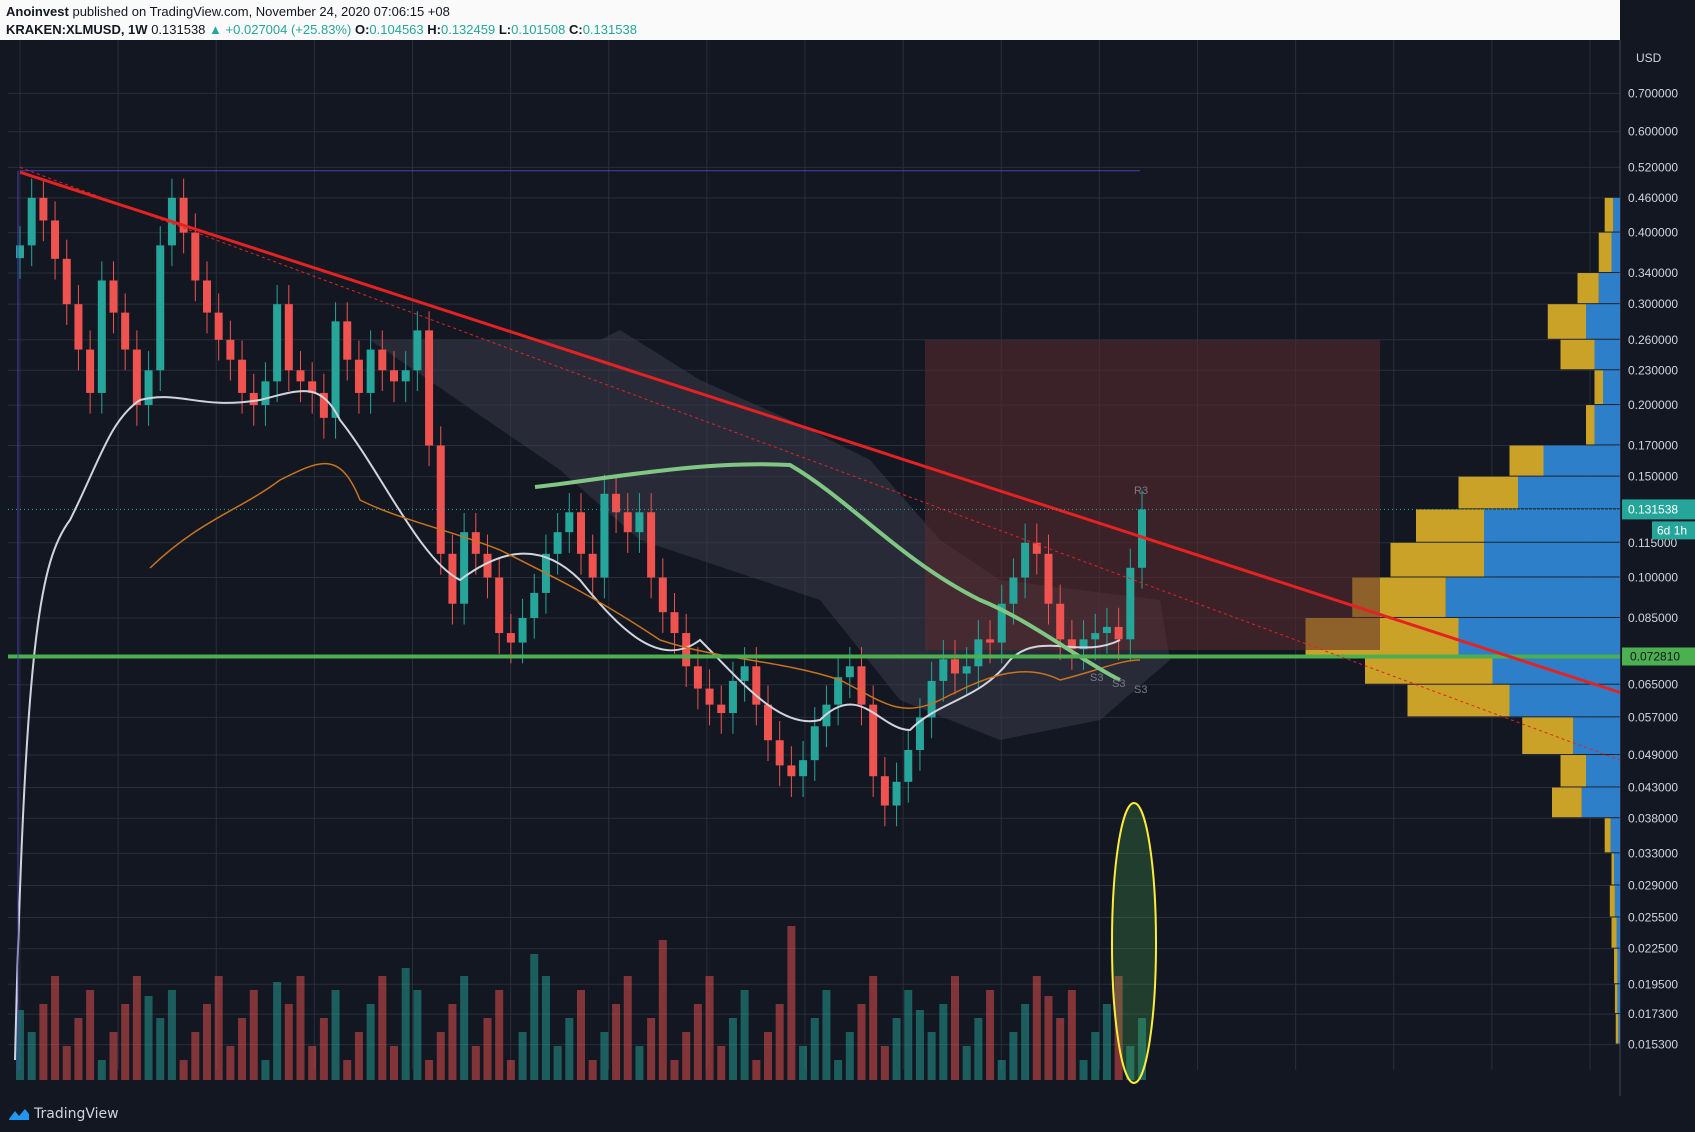 This screenshot has width=1695, height=1132. I want to click on y-tick-label: 0.300000, so click(1653, 304).